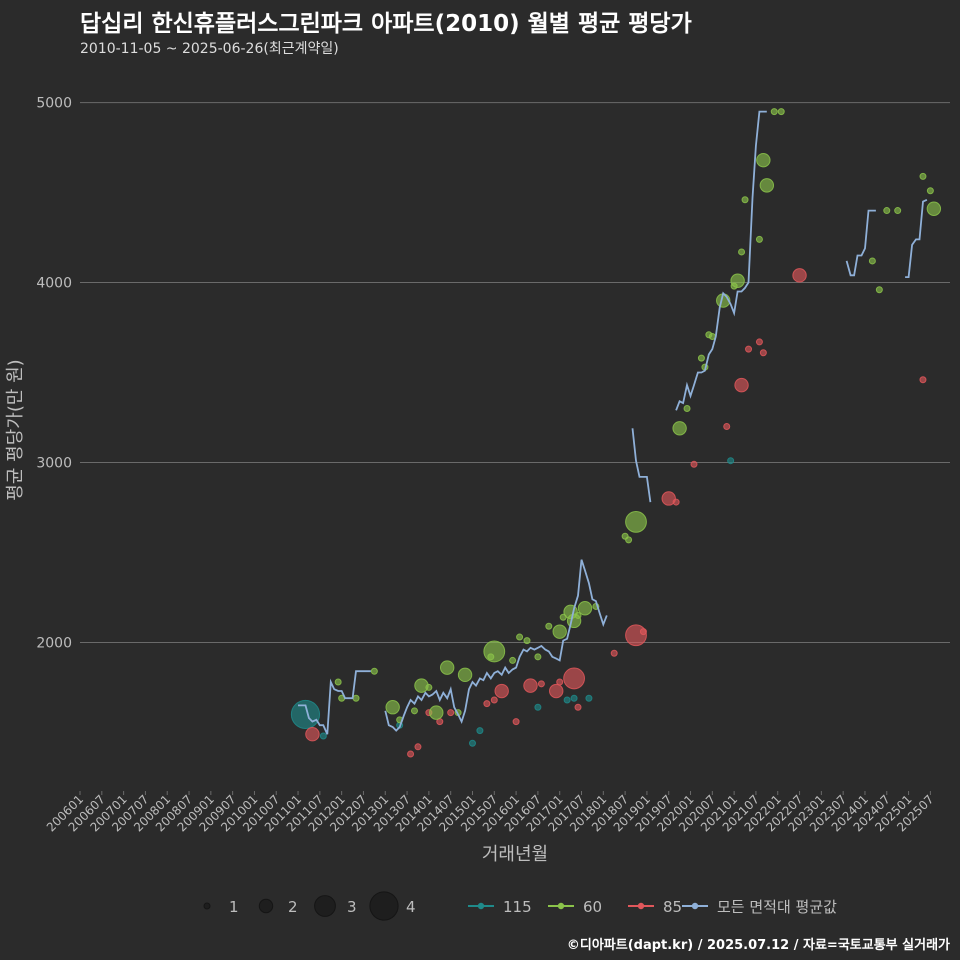  Describe the element at coordinates (352, 907) in the screenshot. I see `legend-size-label: 3` at that location.